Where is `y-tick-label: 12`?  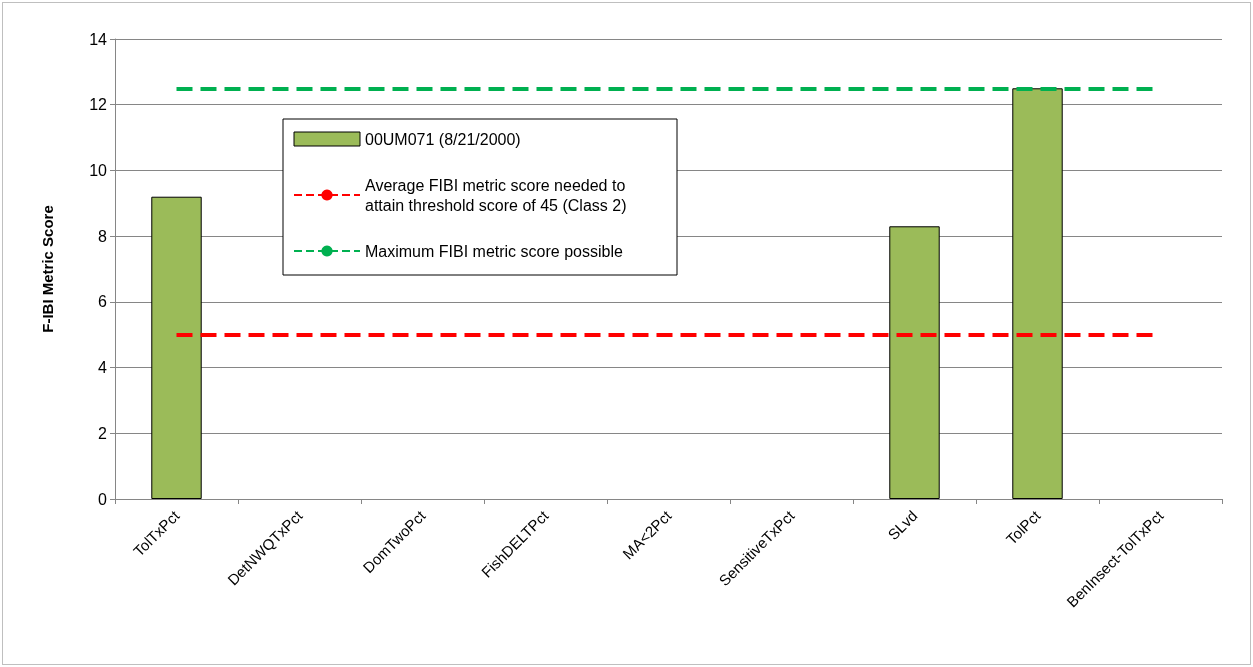
y-tick-label: 12 is located at coordinates (98, 105).